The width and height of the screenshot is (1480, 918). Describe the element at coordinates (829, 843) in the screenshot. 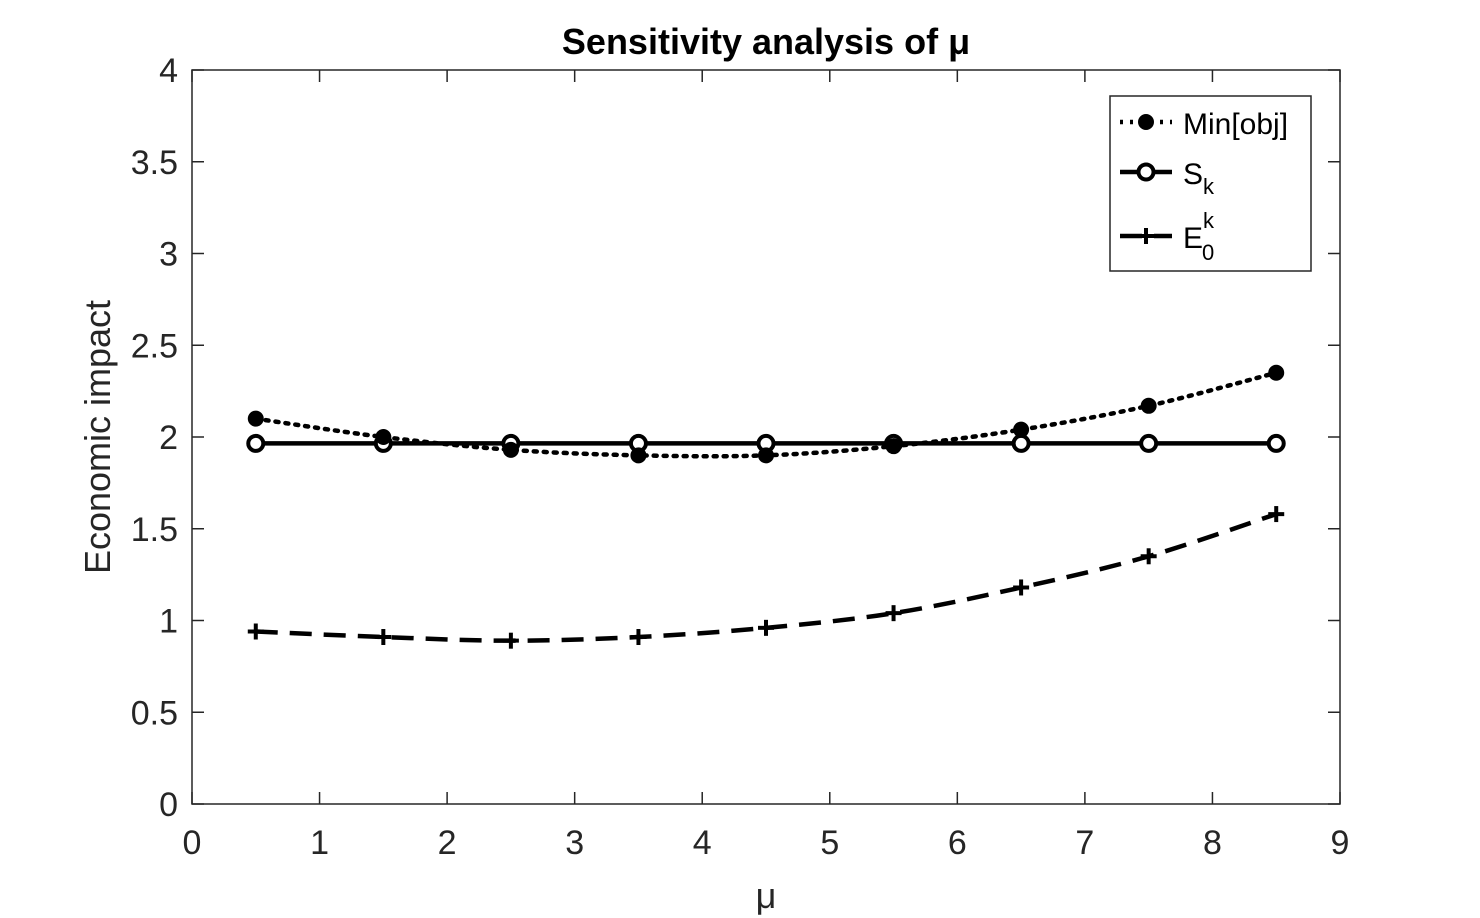

I see `x-tick-label-5: 5` at that location.